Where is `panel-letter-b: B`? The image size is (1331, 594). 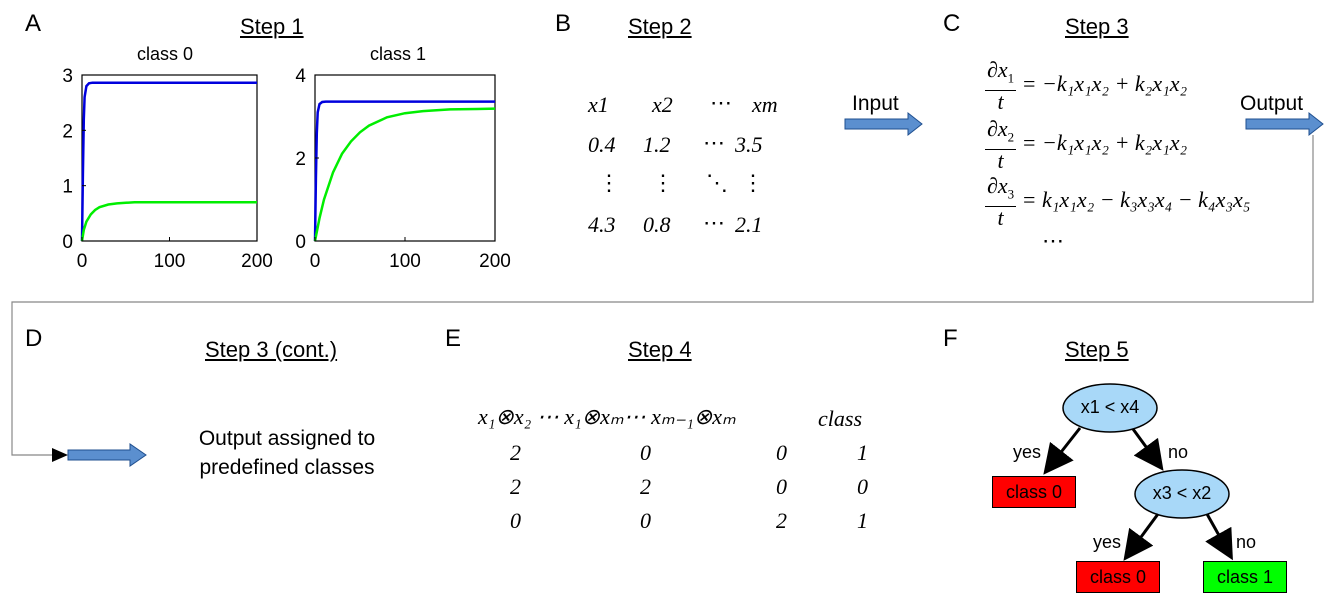
panel-letter-b: B is located at coordinates (563, 23).